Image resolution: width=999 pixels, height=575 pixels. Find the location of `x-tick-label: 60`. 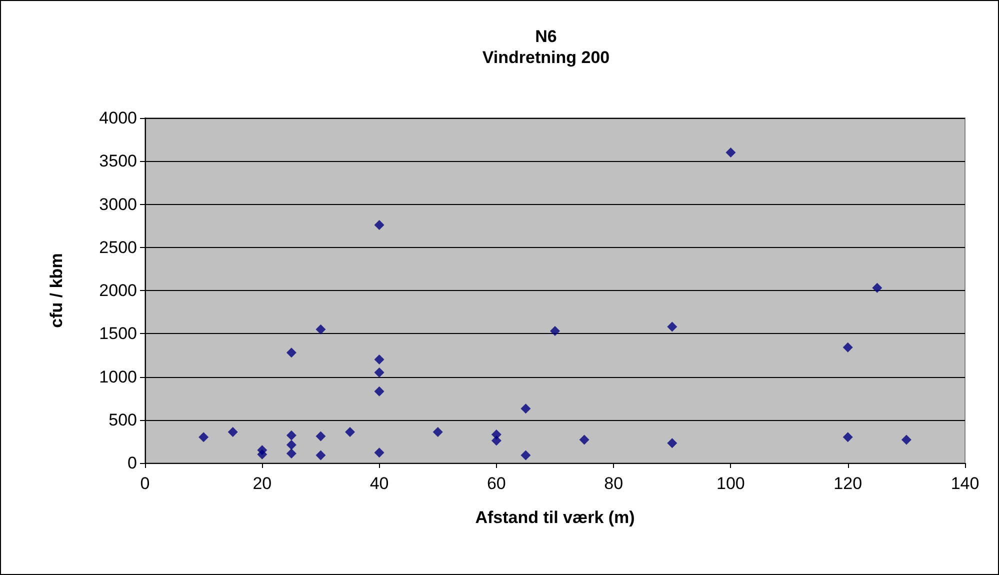

x-tick-label: 60 is located at coordinates (496, 483).